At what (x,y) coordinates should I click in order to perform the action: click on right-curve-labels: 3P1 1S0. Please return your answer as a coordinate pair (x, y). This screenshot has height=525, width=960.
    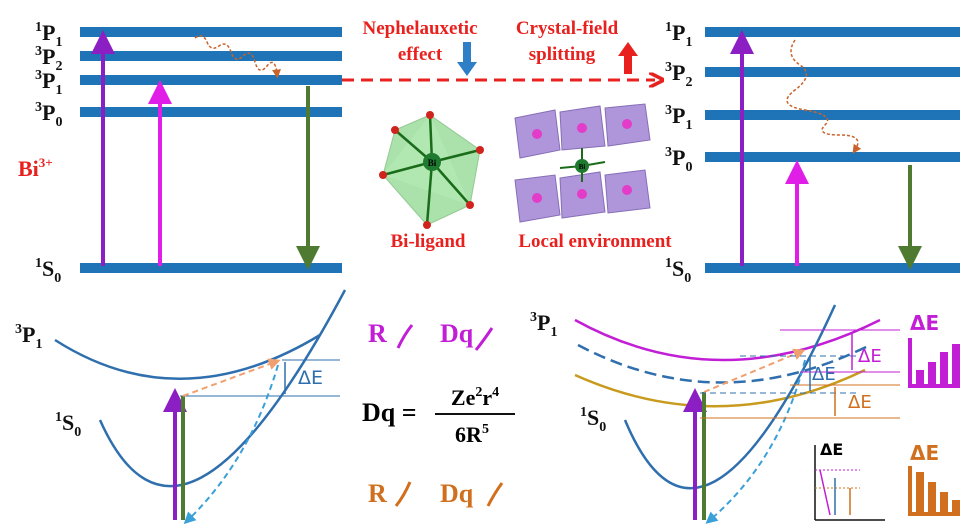
    Looking at the image, I should click on (568, 372).